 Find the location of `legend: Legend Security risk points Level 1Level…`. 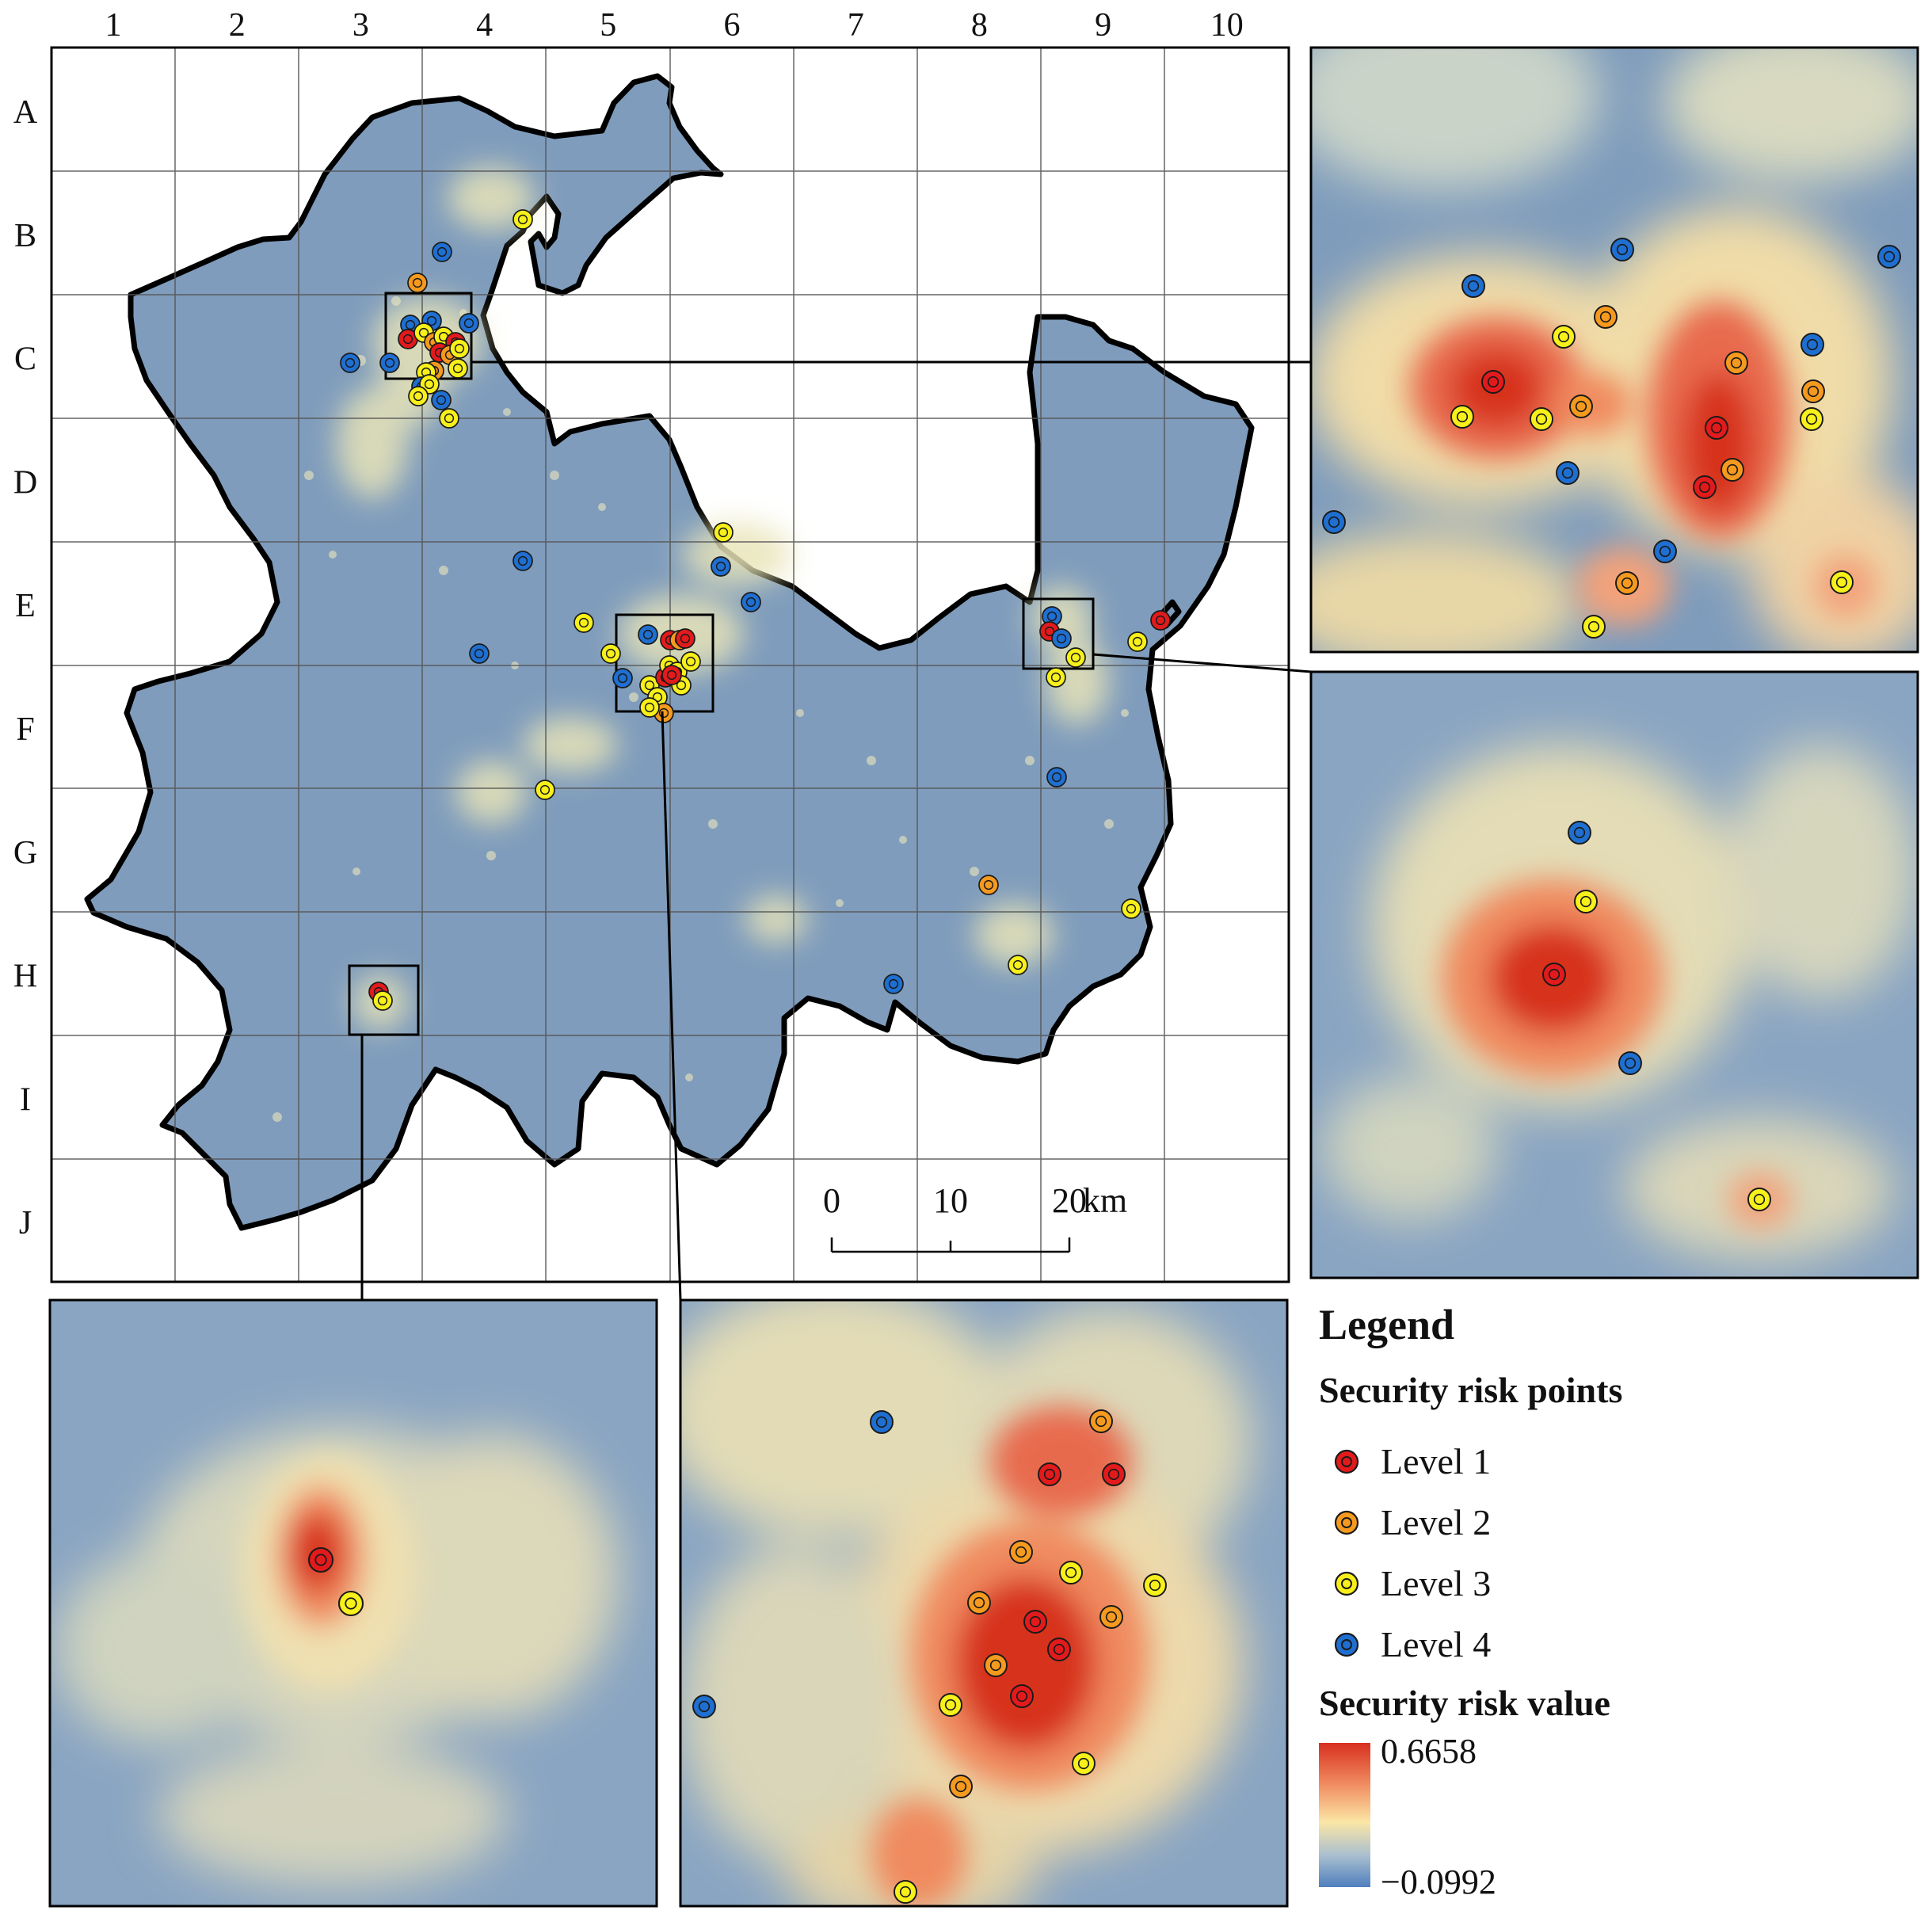

legend: Legend Security risk points Level 1Level… is located at coordinates (1471, 1601).